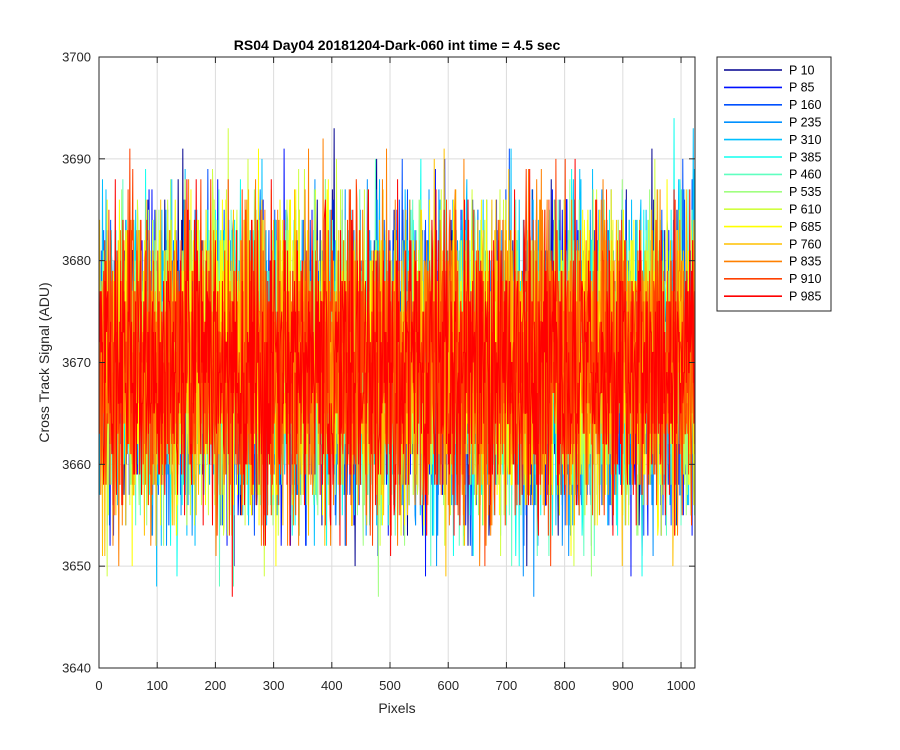 The image size is (900, 750). Describe the element at coordinates (805, 297) in the screenshot. I see `legend-label: P 985` at that location.